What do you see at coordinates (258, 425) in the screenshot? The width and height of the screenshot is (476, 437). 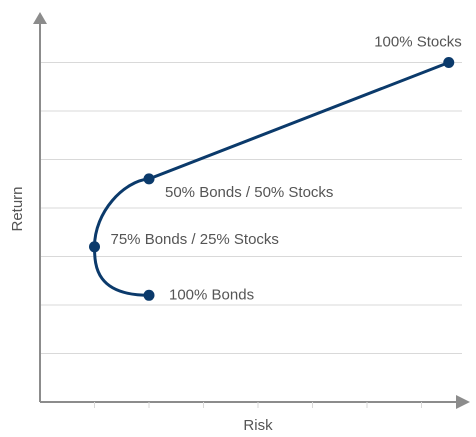 I see `x-axis-title: Risk` at bounding box center [258, 425].